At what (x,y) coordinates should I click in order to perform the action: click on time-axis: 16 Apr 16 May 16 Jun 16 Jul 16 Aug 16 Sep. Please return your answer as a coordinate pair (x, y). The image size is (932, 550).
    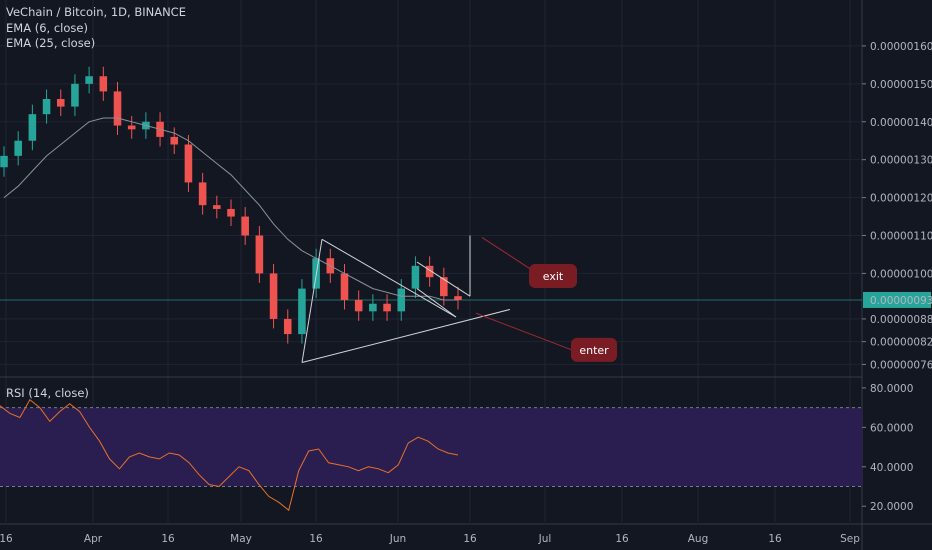
    Looking at the image, I should click on (430, 539).